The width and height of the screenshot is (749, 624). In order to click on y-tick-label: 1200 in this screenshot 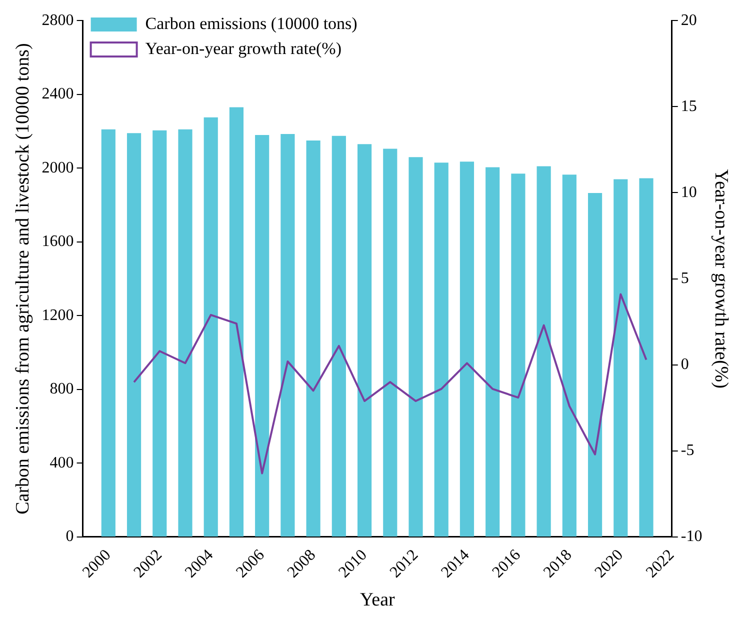, I will do `click(58, 315)`.